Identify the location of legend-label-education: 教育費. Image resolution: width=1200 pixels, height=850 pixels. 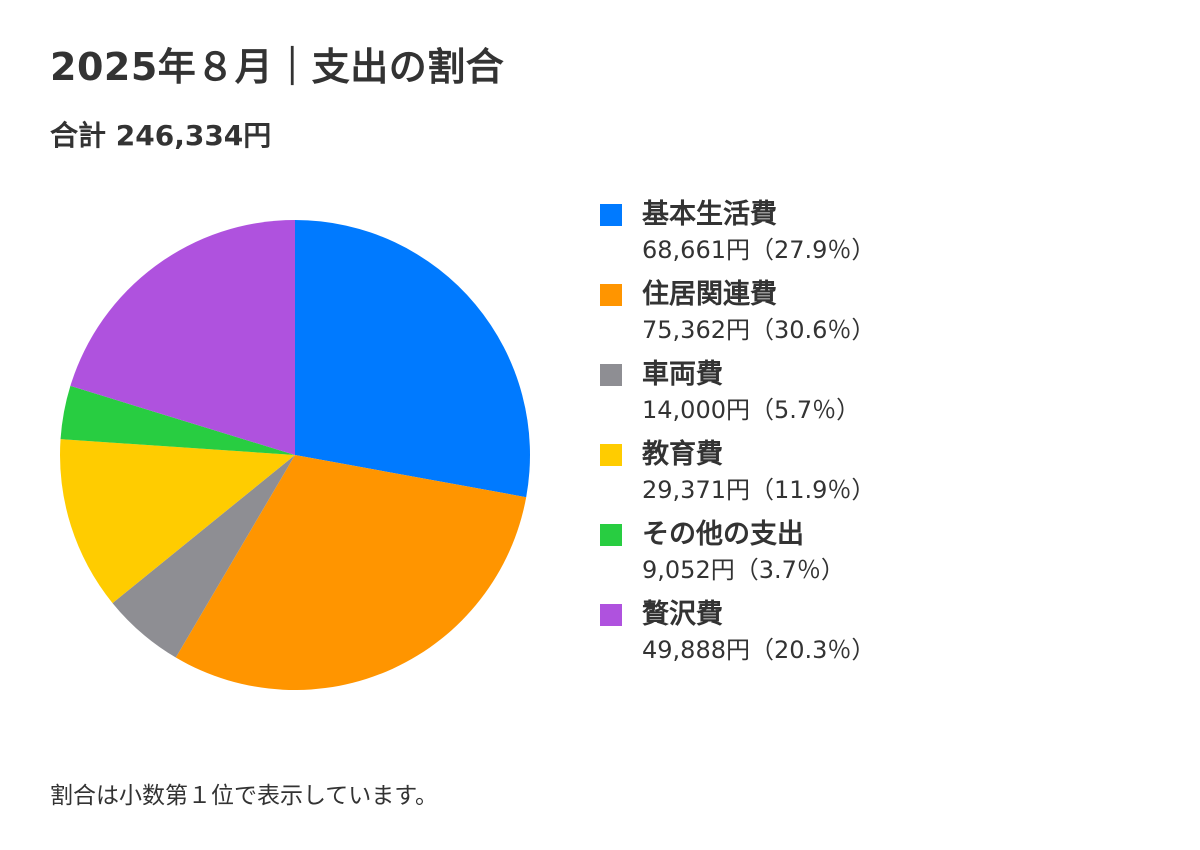
(682, 454).